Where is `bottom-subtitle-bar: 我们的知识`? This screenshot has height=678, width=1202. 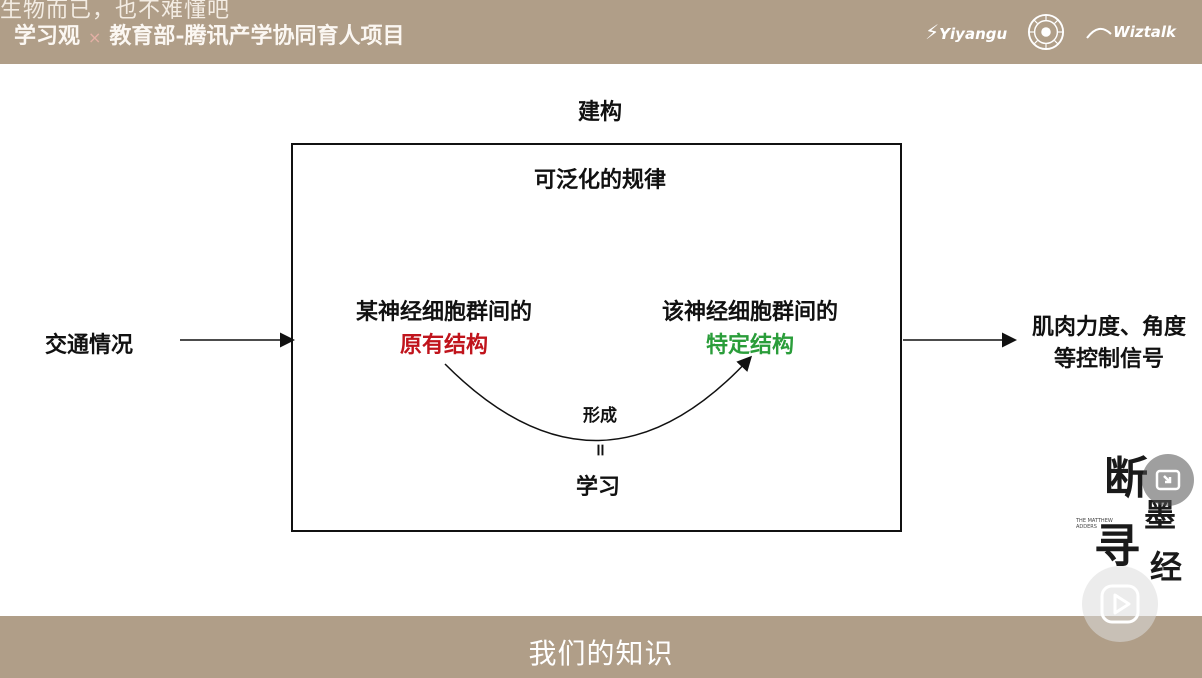 bottom-subtitle-bar: 我们的知识 is located at coordinates (601, 647).